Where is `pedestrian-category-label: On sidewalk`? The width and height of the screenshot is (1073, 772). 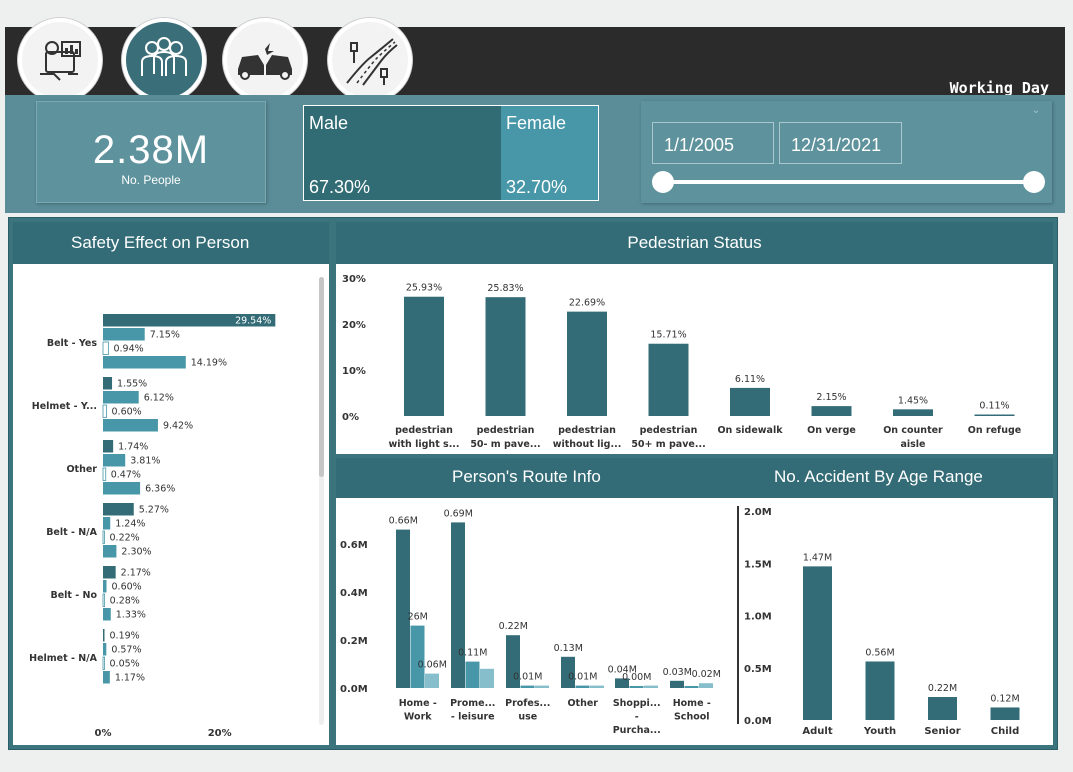
pedestrian-category-label: On sidewalk is located at coordinates (750, 430).